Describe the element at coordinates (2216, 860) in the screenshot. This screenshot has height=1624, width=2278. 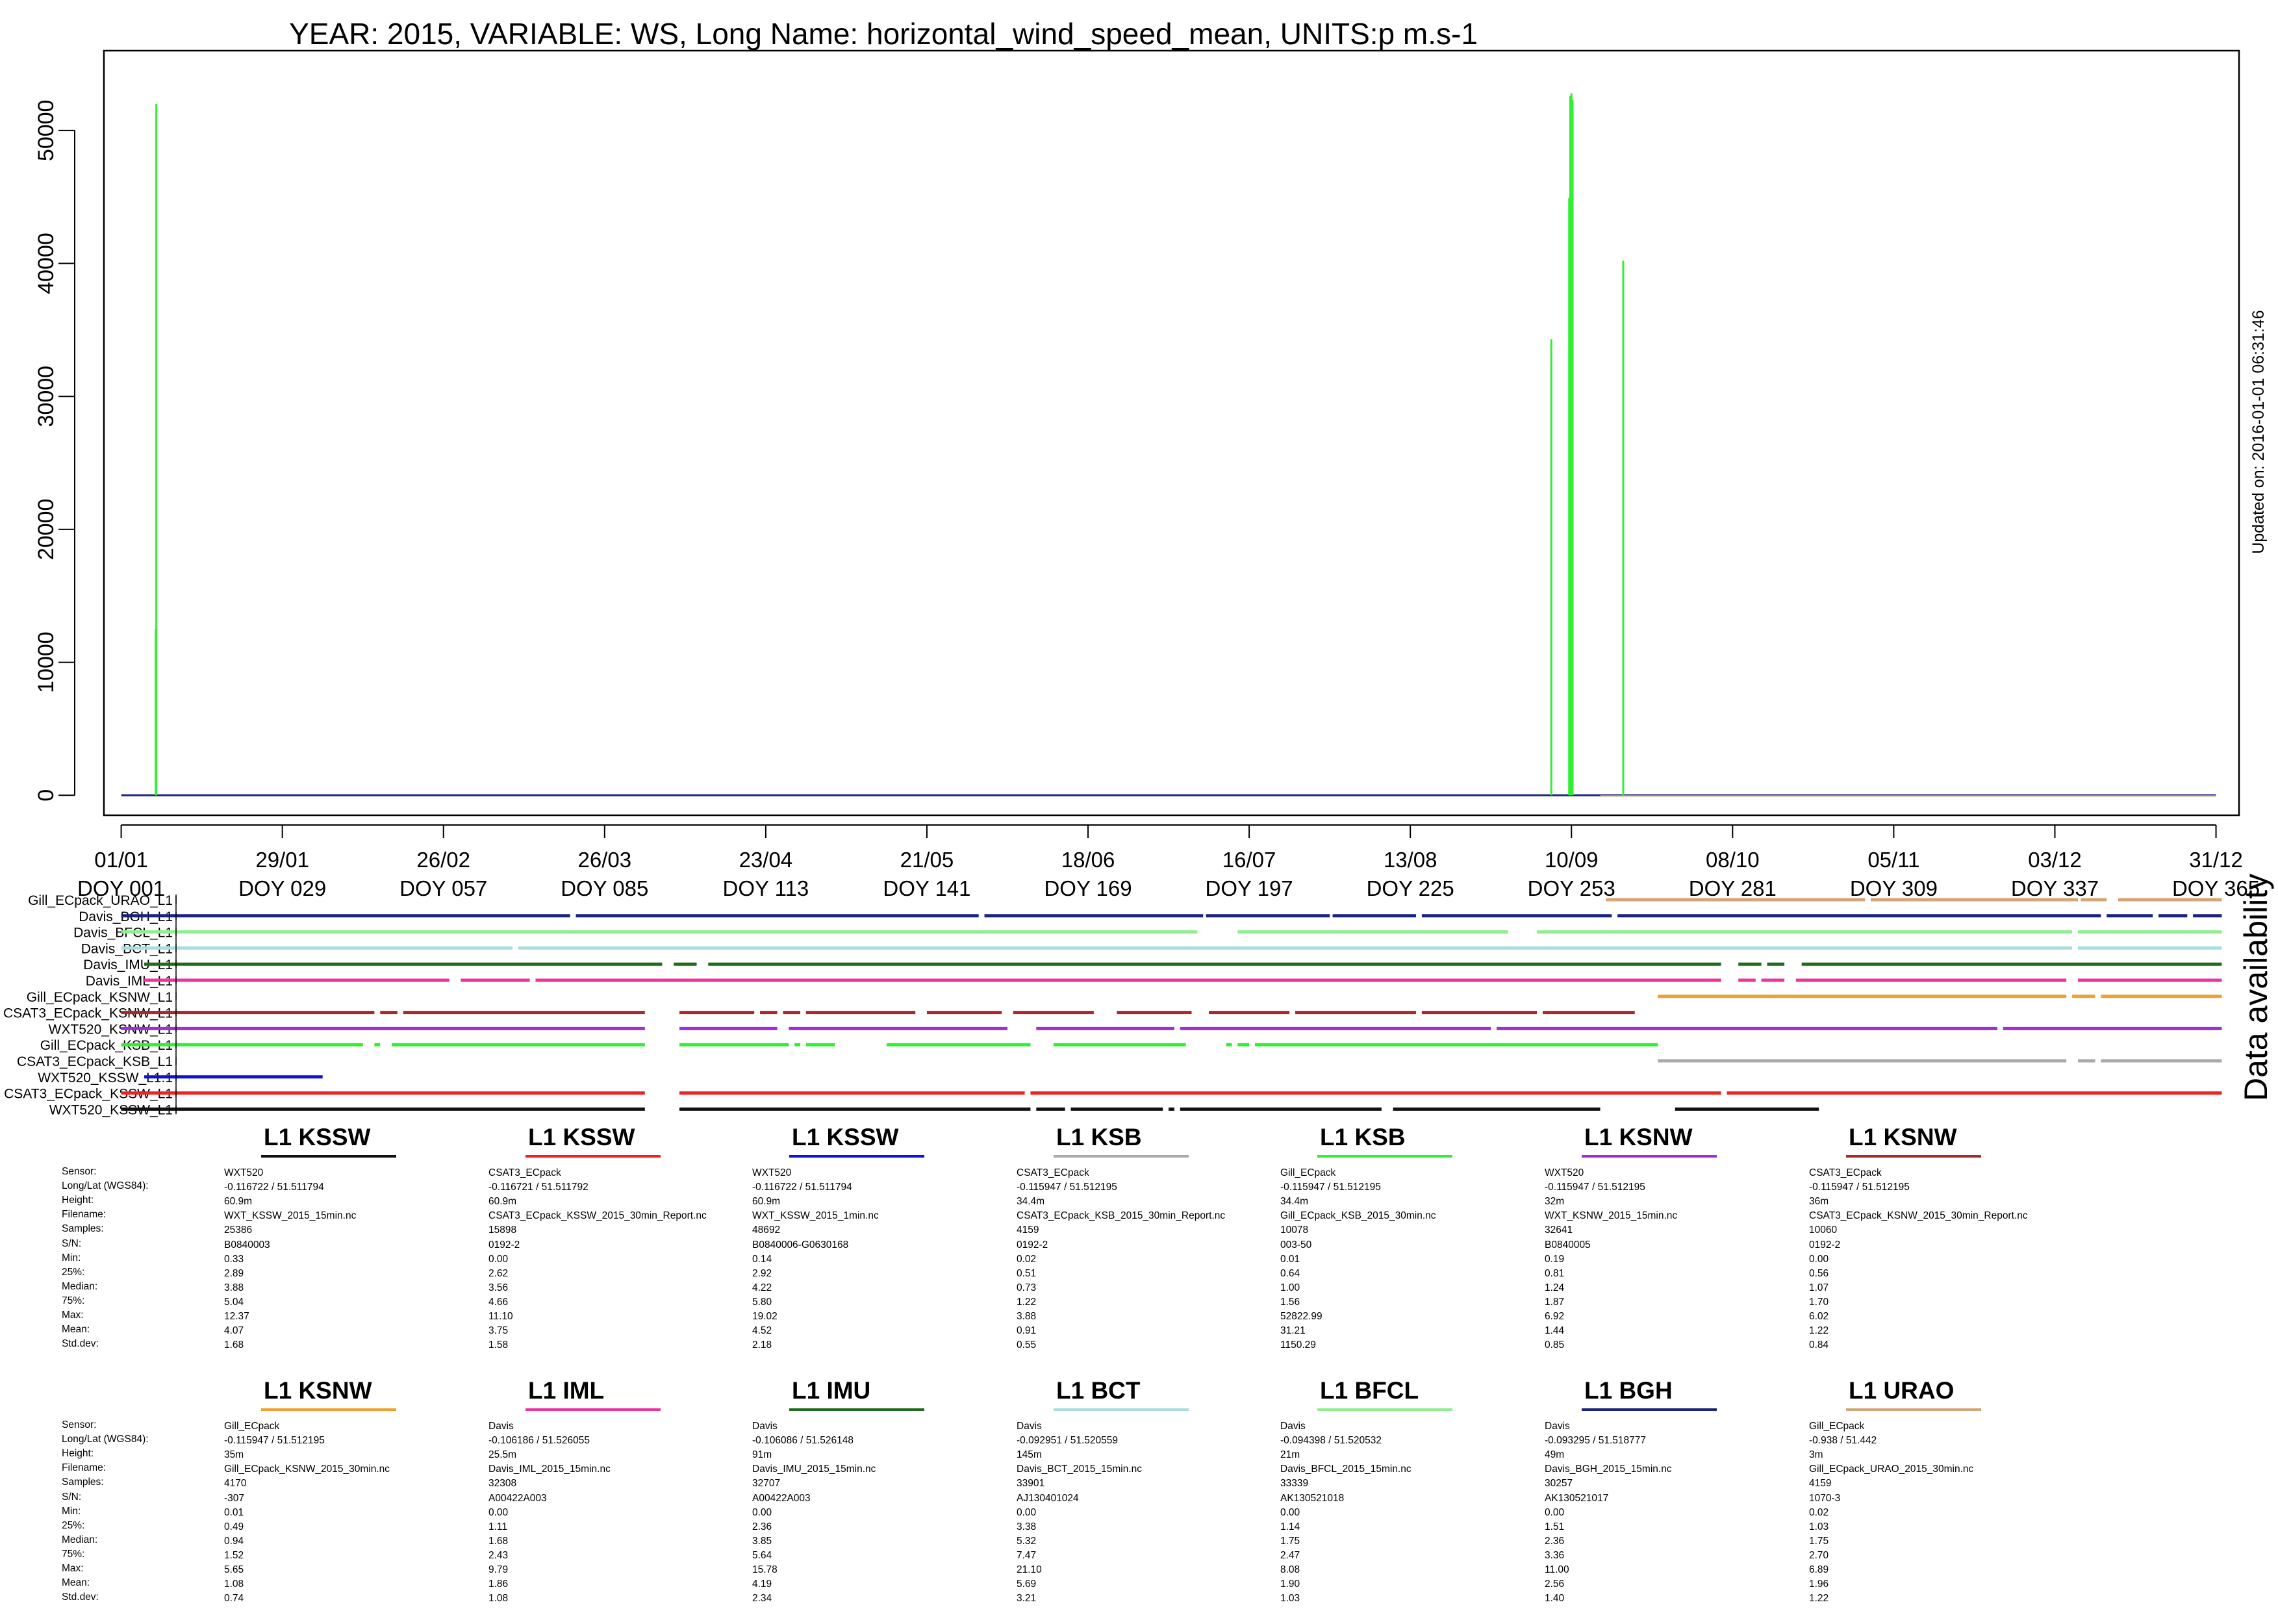
I see `x-tick-date: 31/12` at that location.